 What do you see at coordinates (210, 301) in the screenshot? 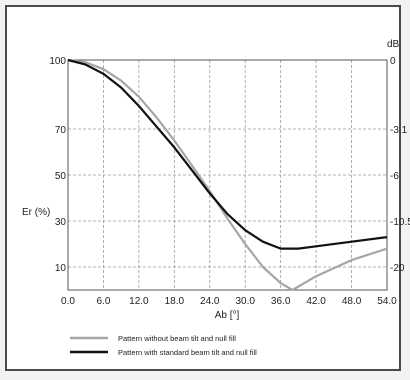
I see `x-tick-label: 24.0` at bounding box center [210, 301].